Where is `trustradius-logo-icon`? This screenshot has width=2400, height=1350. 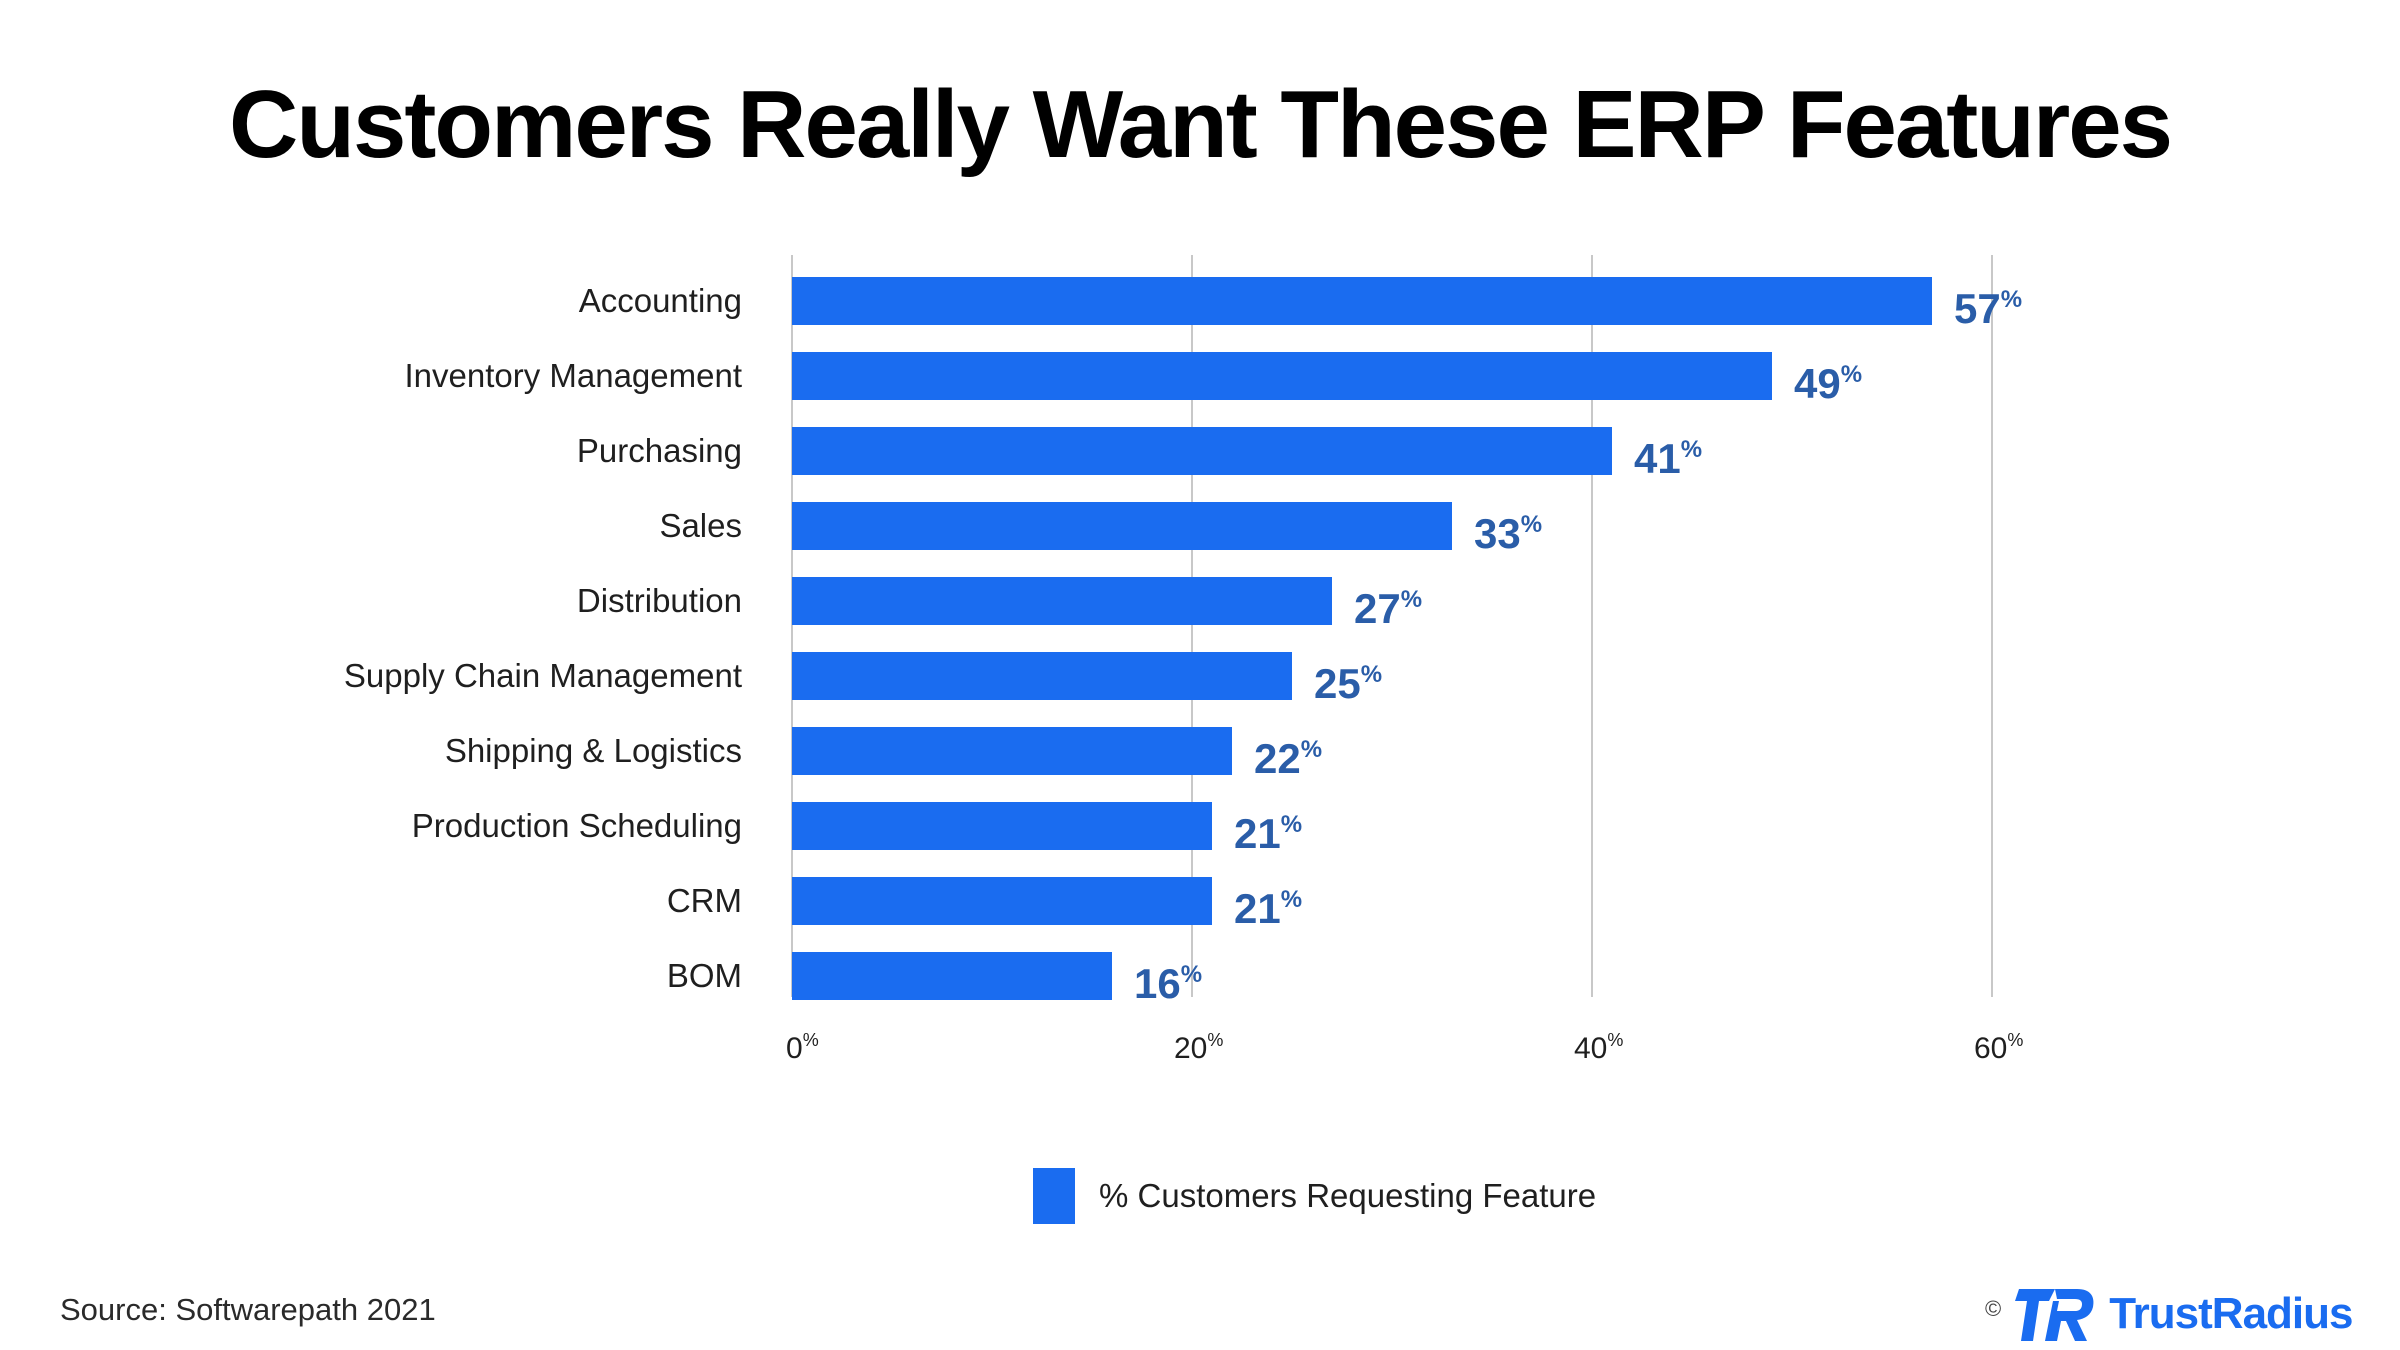 trustradius-logo-icon is located at coordinates (2054, 1315).